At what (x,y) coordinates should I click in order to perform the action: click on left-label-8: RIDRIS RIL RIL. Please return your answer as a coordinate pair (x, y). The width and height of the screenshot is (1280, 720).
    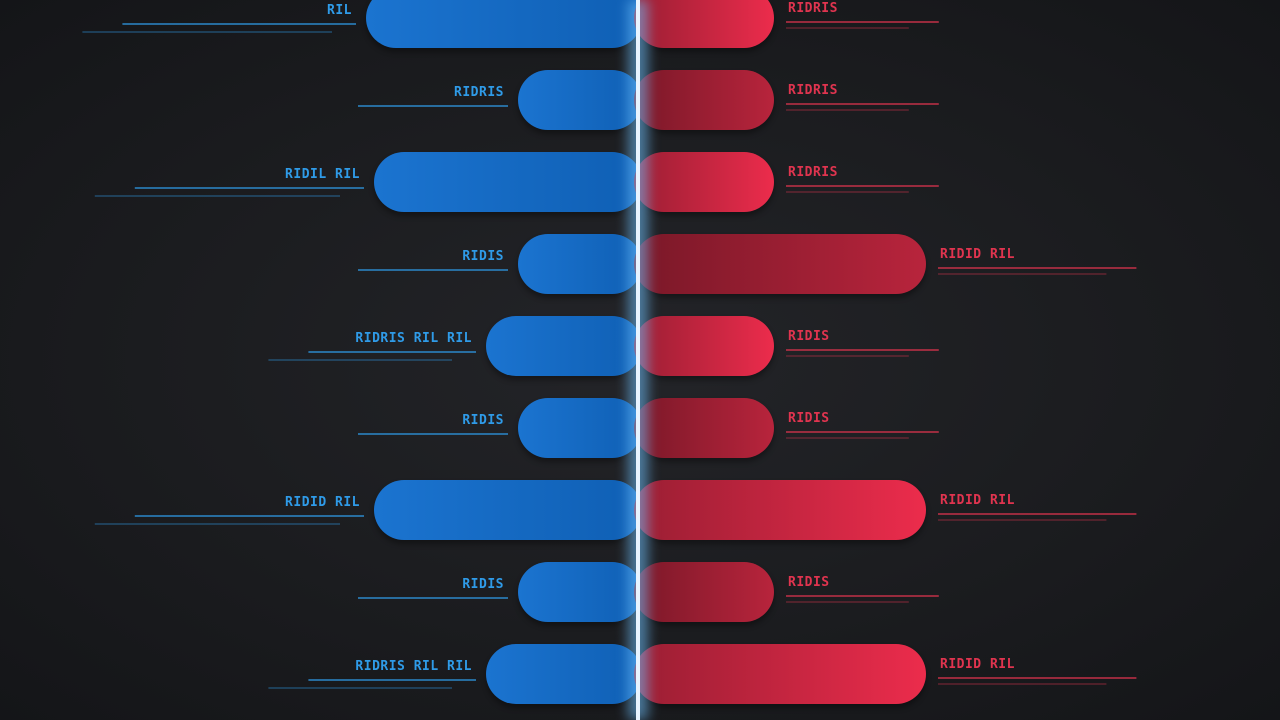
    Looking at the image, I should click on (413, 666).